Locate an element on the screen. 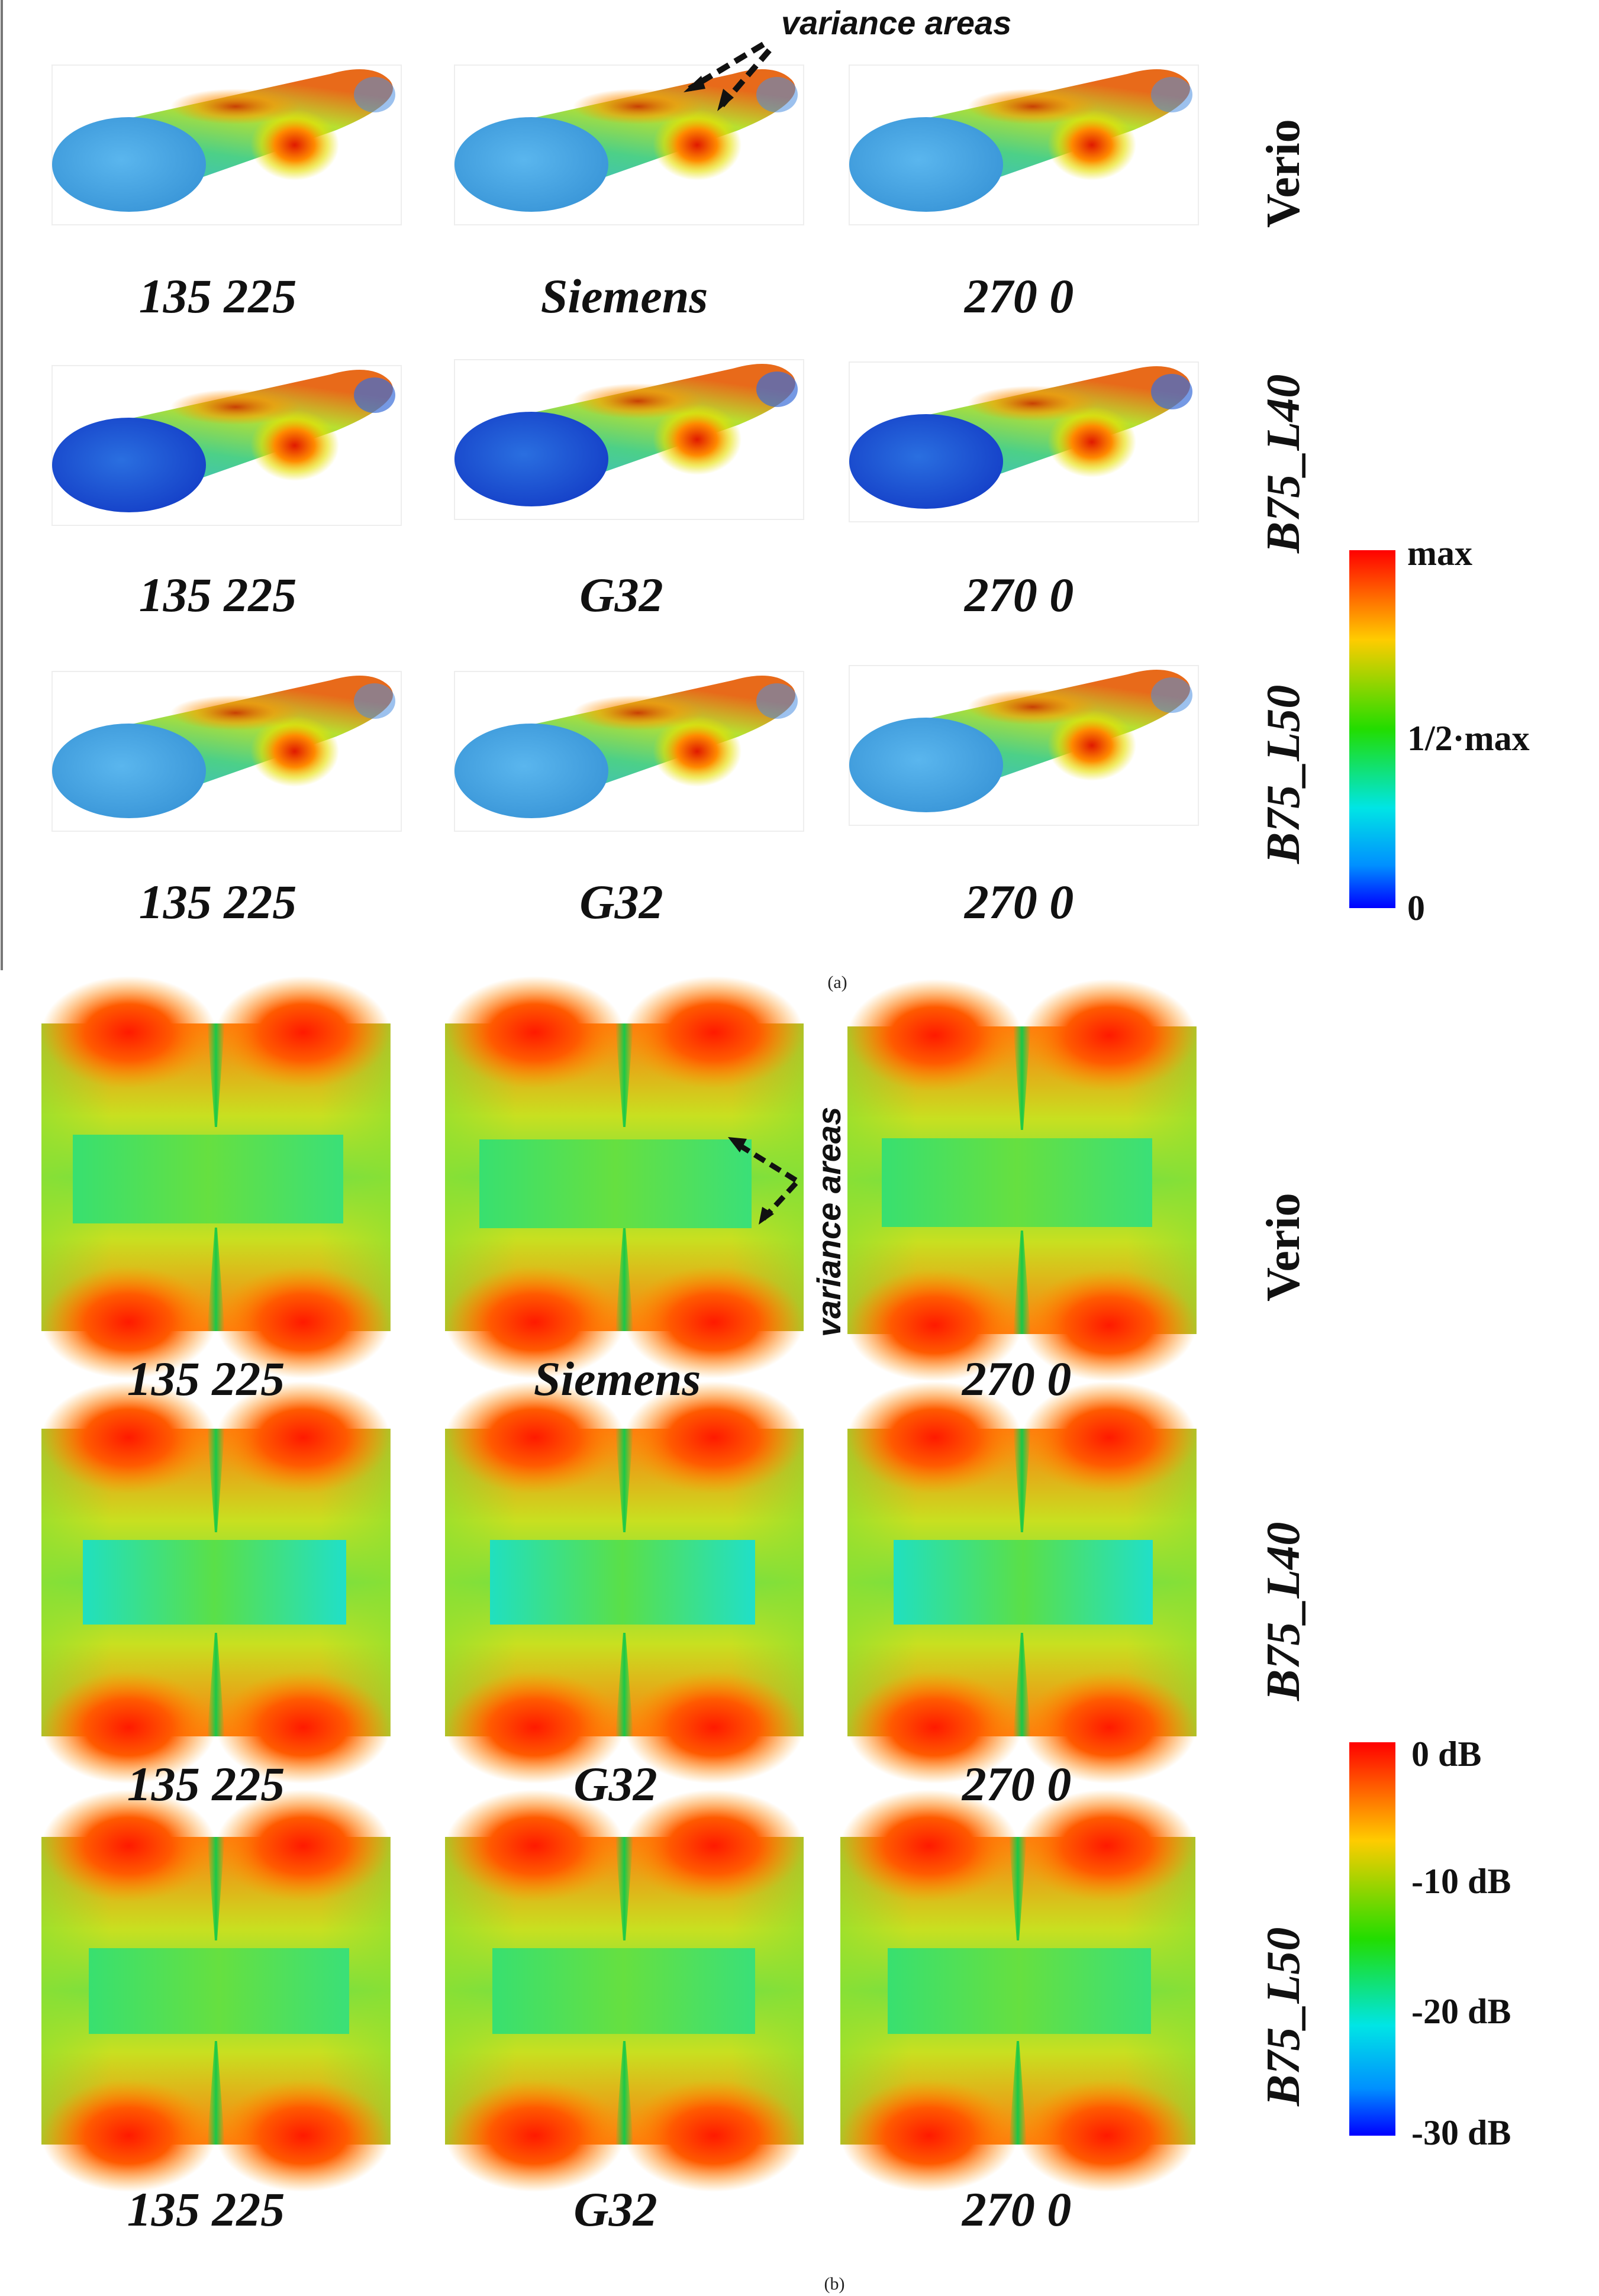  label-b-r3c1: 135 225 is located at coordinates (206, 2209).